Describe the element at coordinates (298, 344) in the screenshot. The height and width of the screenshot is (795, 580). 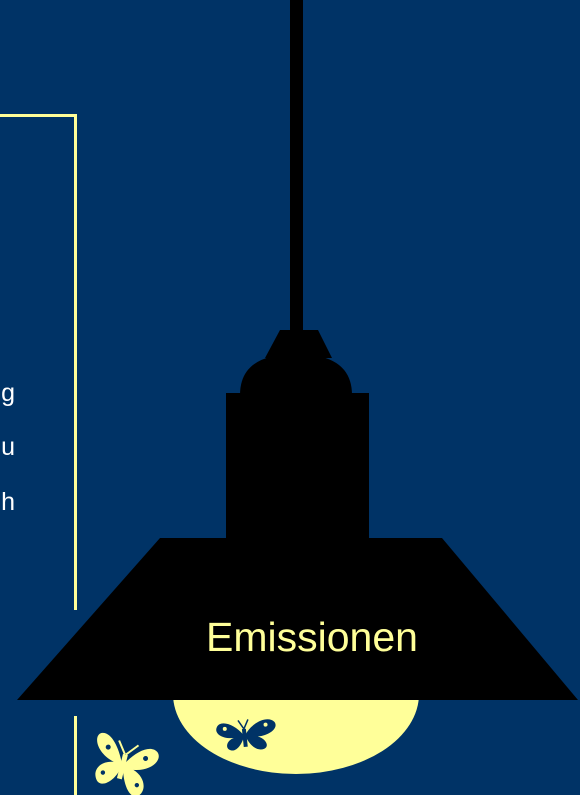
I see `lamp-socket` at that location.